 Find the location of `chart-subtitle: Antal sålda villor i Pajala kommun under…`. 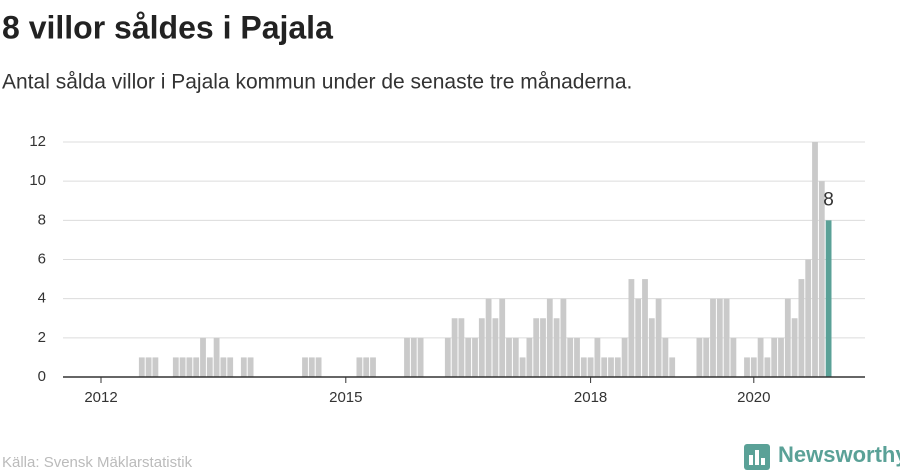

chart-subtitle: Antal sålda villor i Pajala kommun under… is located at coordinates (317, 82).